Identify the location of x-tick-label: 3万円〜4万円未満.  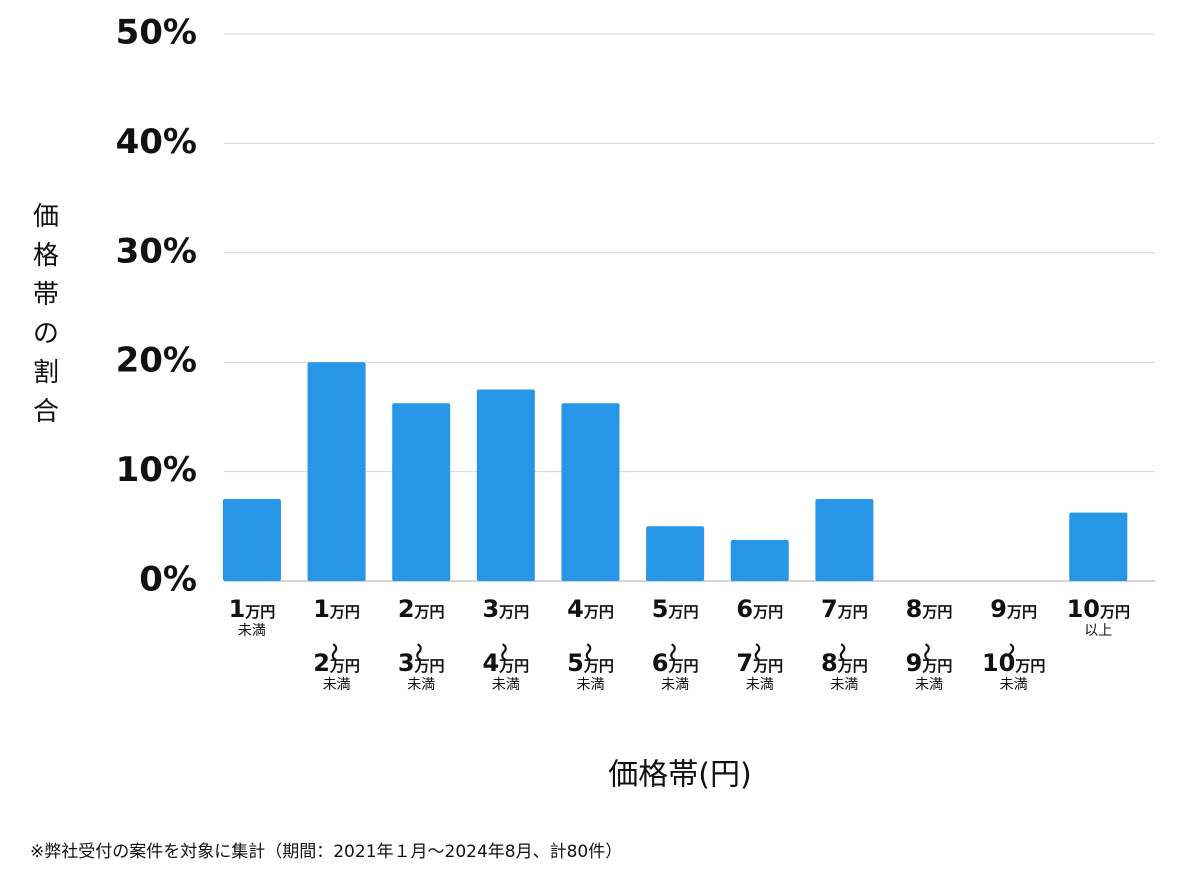
(505, 644).